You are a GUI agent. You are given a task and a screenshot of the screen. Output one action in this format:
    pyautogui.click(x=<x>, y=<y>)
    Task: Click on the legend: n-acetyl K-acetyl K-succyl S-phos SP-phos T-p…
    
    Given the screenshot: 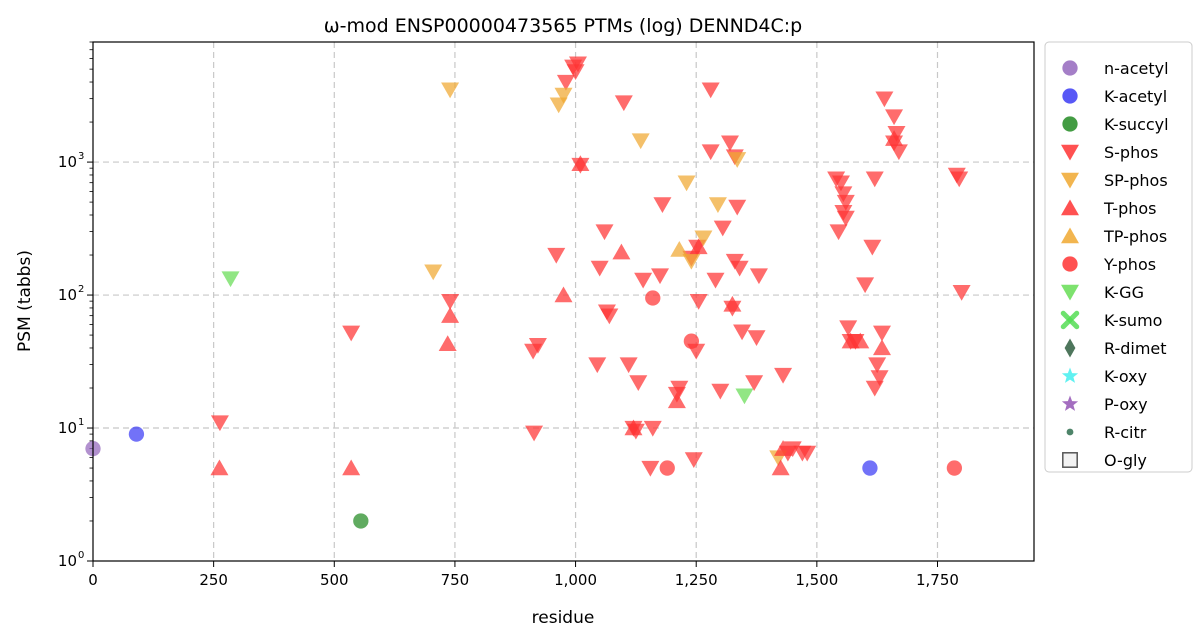 What is the action you would take?
    pyautogui.click(x=1118, y=257)
    